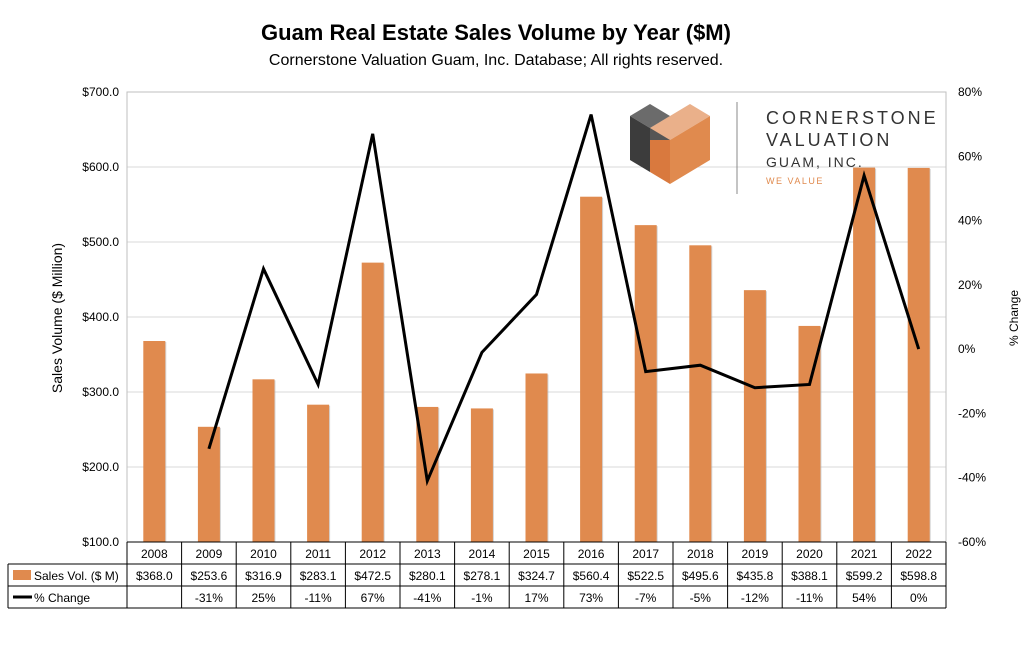  I want to click on table-cell-pct: -41%, so click(427, 598).